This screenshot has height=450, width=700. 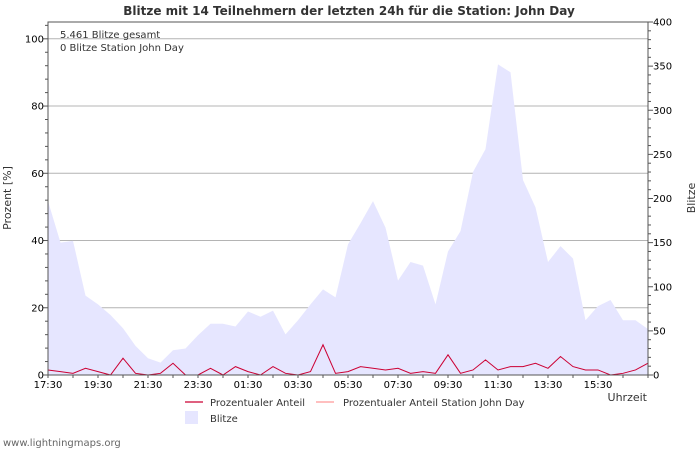 What do you see at coordinates (662, 155) in the screenshot?
I see `y-right-tick-label-250: 250` at bounding box center [662, 155].